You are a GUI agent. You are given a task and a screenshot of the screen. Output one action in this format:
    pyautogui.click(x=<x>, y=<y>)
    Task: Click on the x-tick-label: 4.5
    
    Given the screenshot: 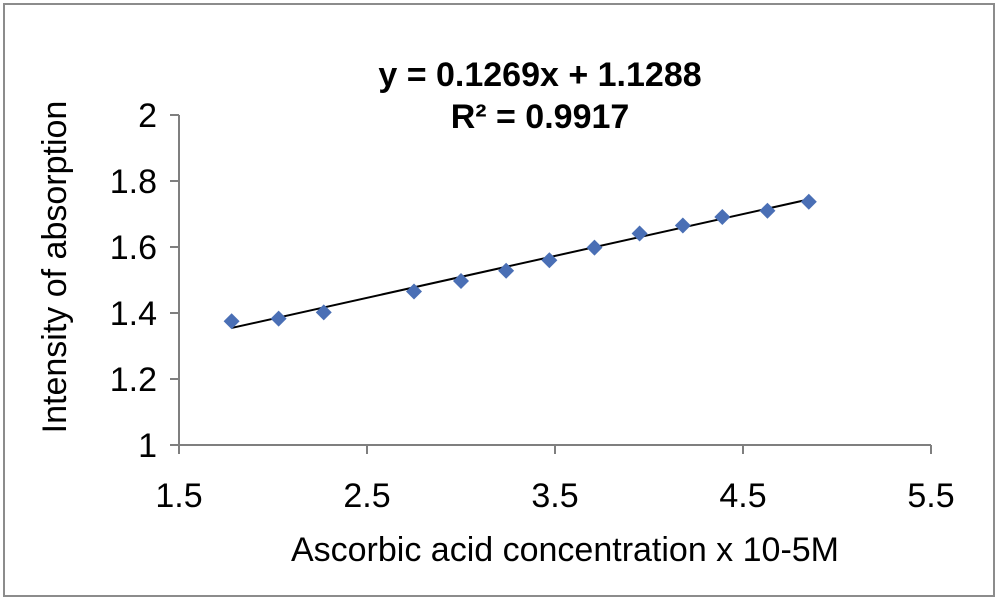 What is the action you would take?
    pyautogui.click(x=742, y=496)
    